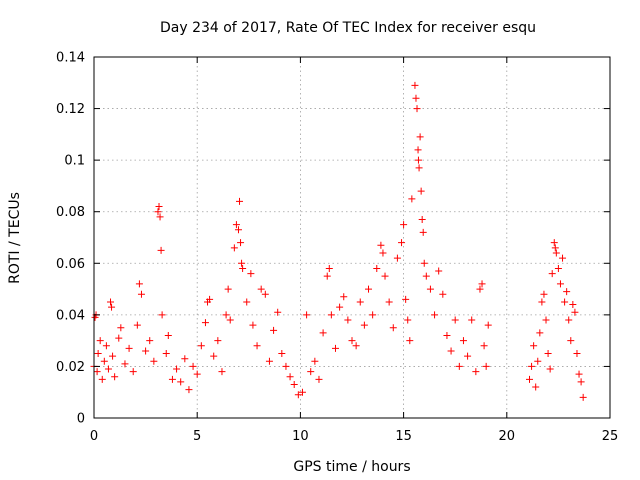 The image size is (640, 480). Describe the element at coordinates (197, 436) in the screenshot. I see `x-tick-label: 5` at that location.